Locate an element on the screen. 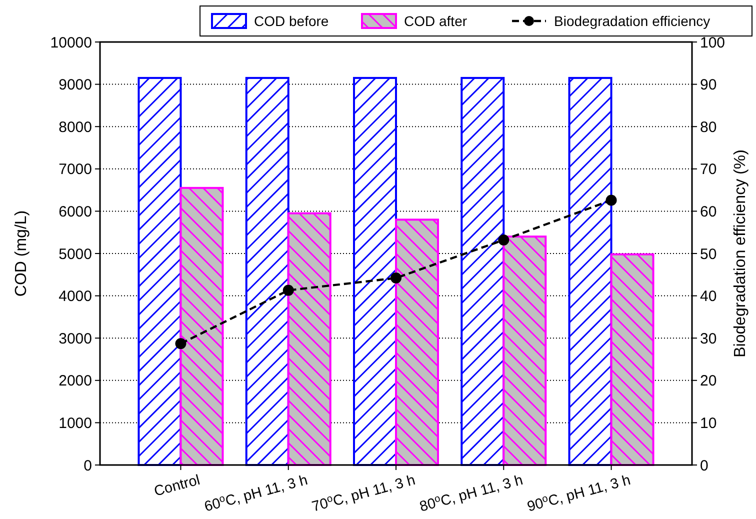 Image resolution: width=756 pixels, height=519 pixels. legend-label: COD before is located at coordinates (291, 20).